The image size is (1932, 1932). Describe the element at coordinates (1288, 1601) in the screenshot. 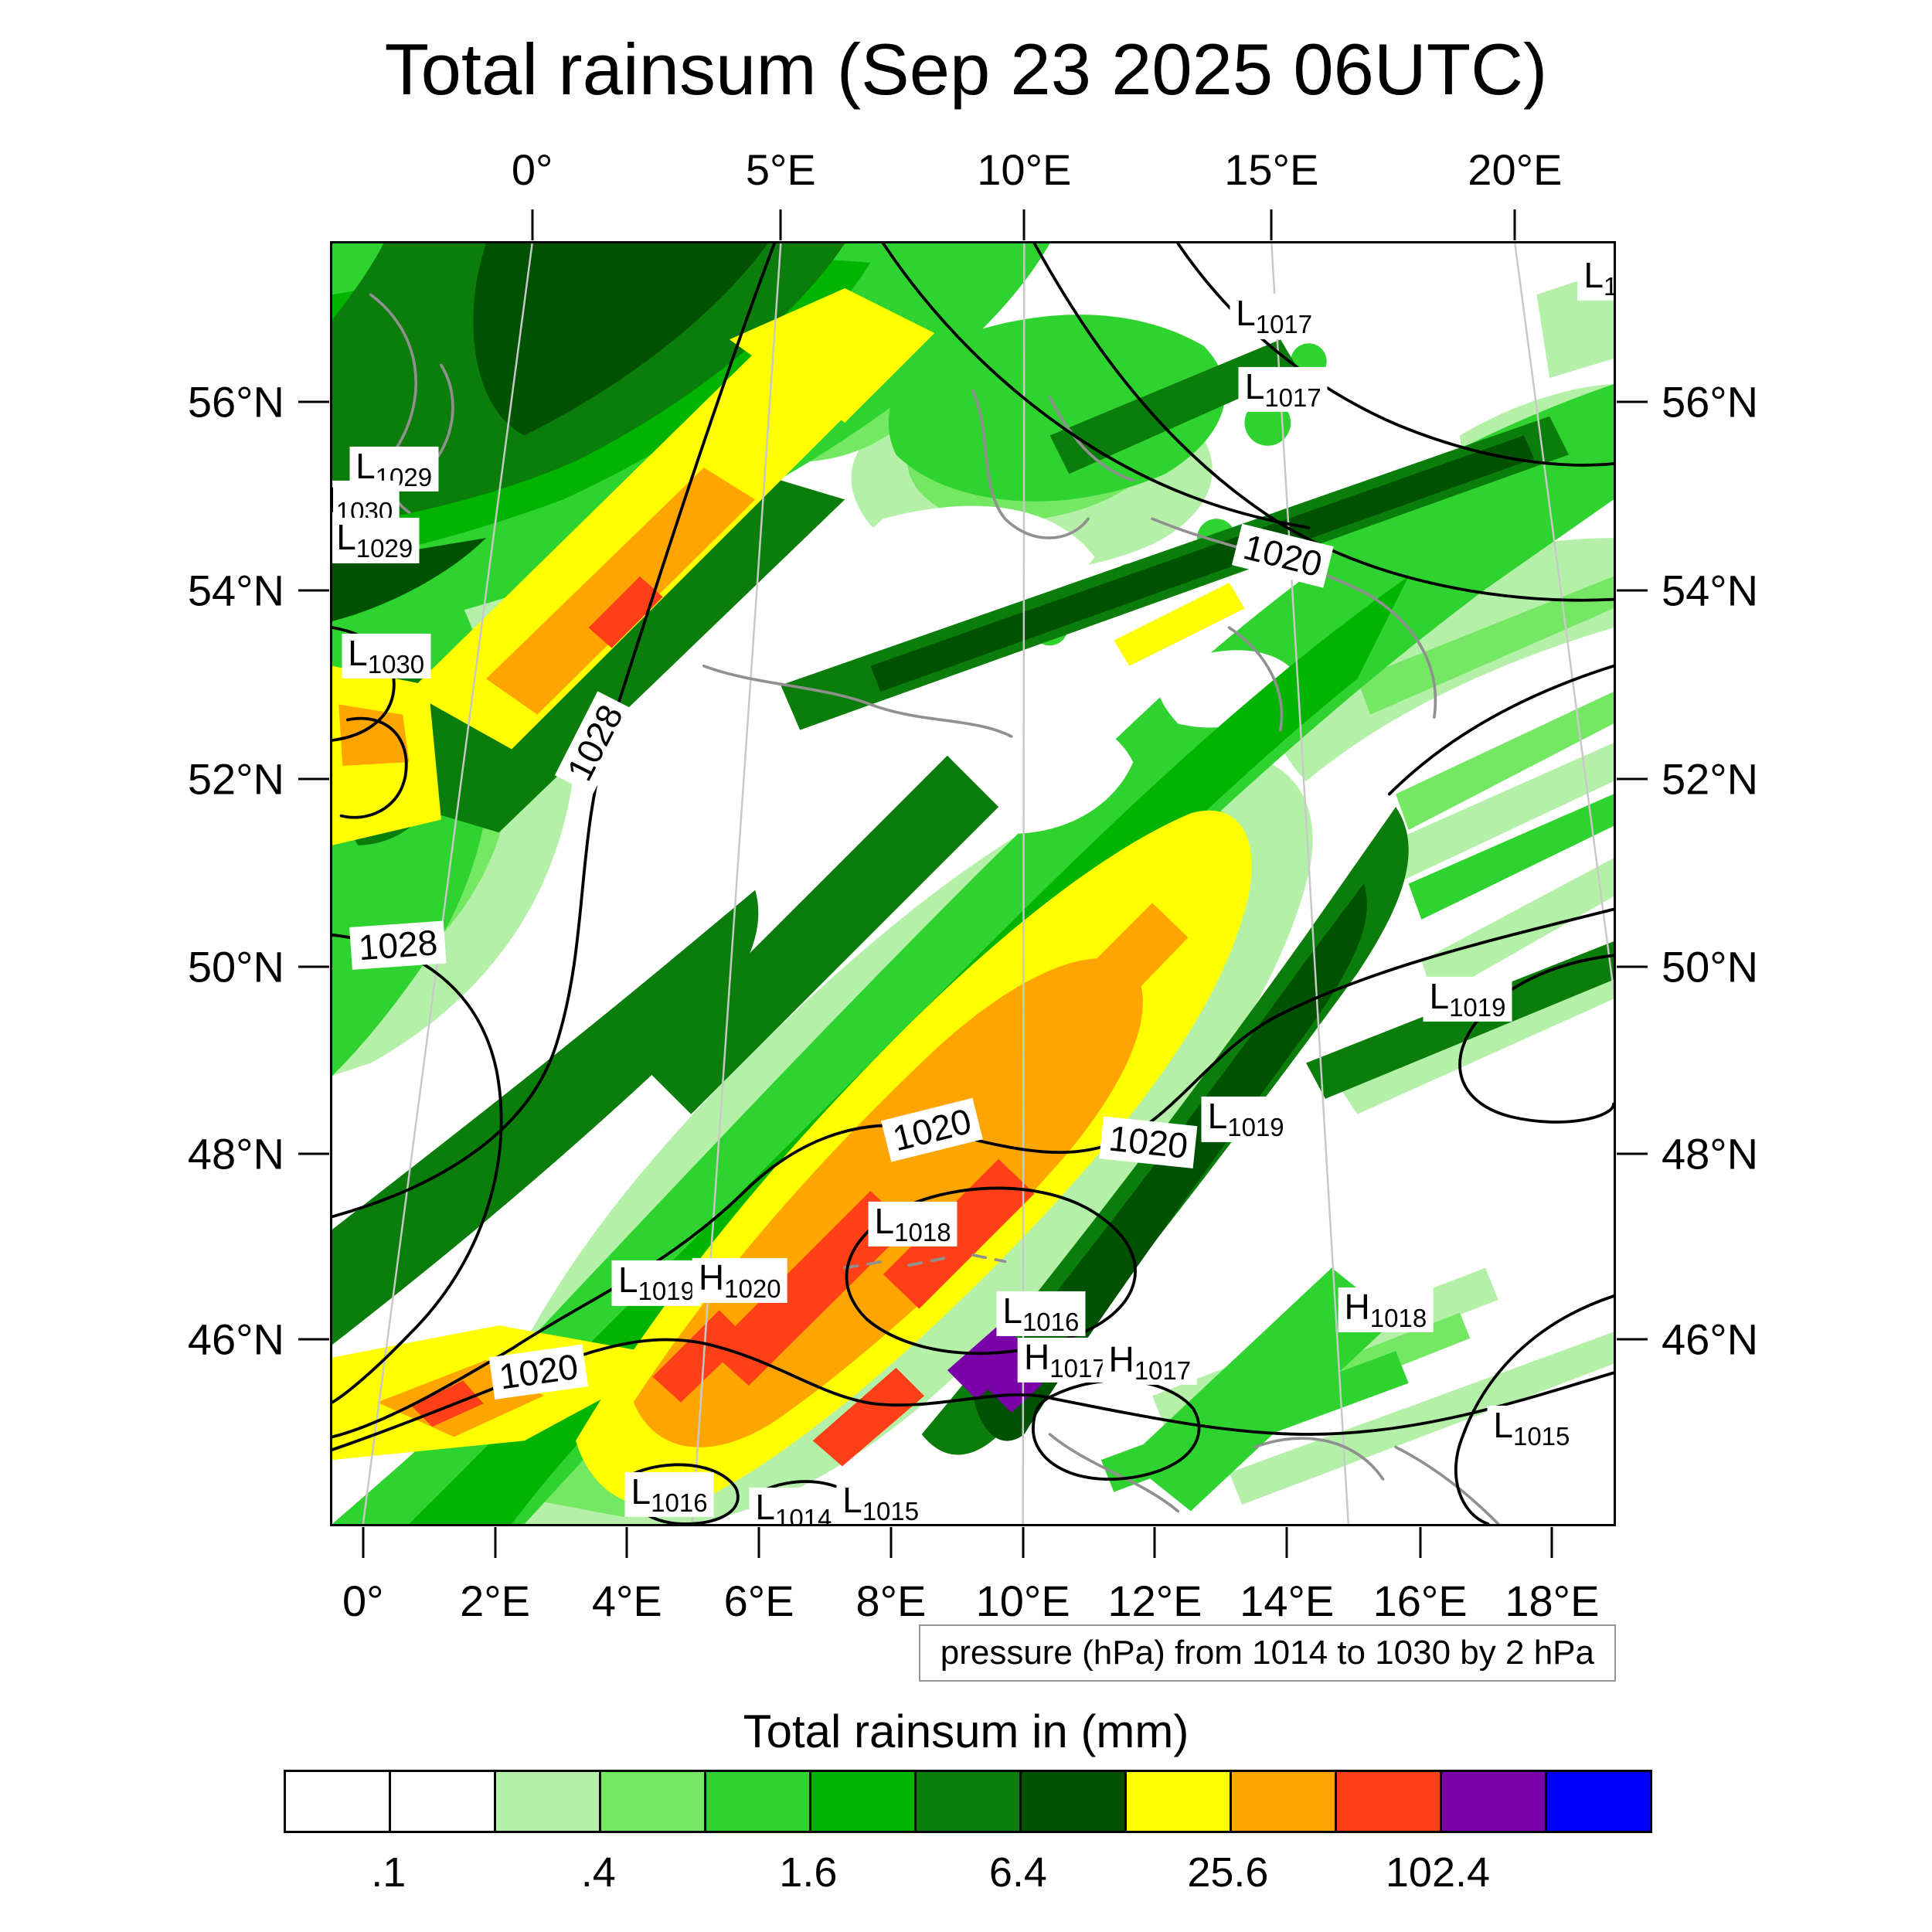

I see `bottom-axis-tick-label: 14°E` at that location.